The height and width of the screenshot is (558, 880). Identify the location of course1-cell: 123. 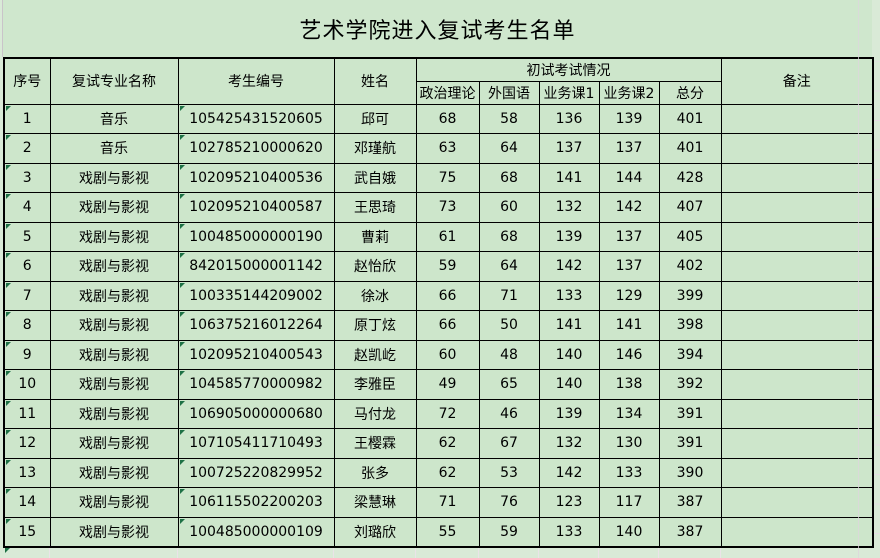
(569, 502).